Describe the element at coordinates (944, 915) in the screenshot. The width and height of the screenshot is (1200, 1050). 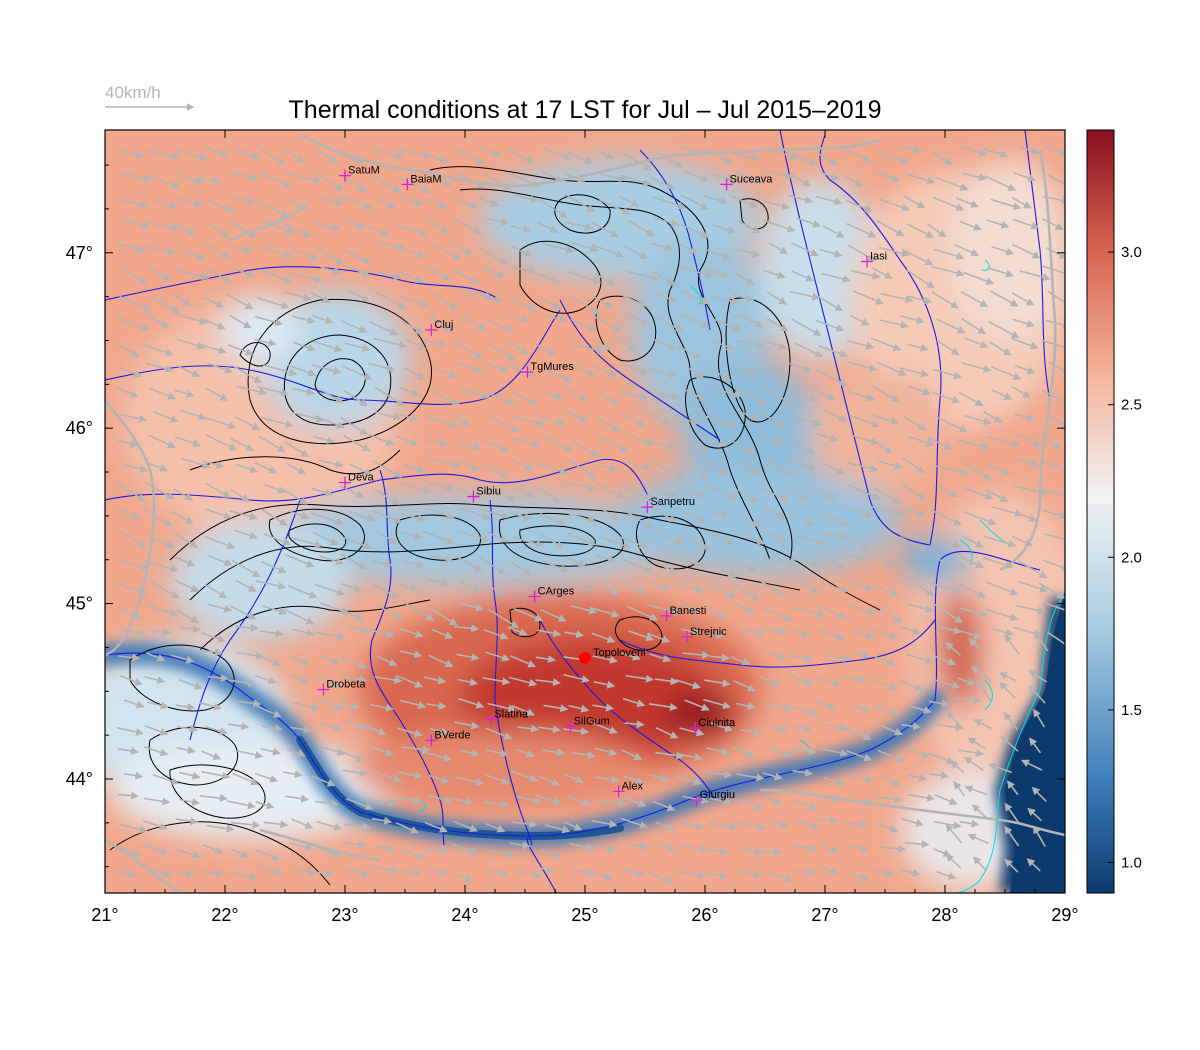
I see `x-tick-label: 28°` at that location.